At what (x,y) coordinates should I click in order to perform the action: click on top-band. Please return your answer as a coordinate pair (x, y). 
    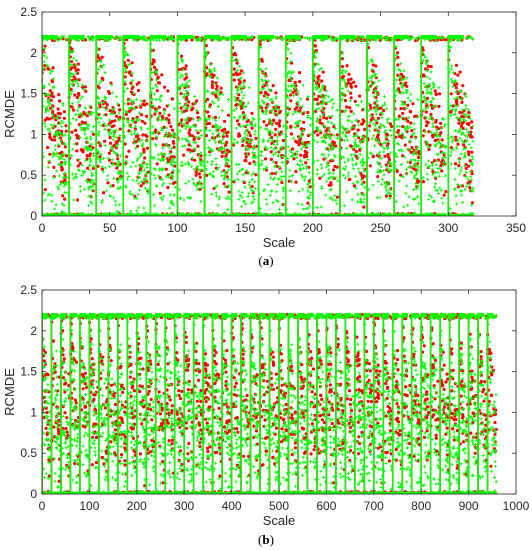
    Looking at the image, I should click on (374, 36).